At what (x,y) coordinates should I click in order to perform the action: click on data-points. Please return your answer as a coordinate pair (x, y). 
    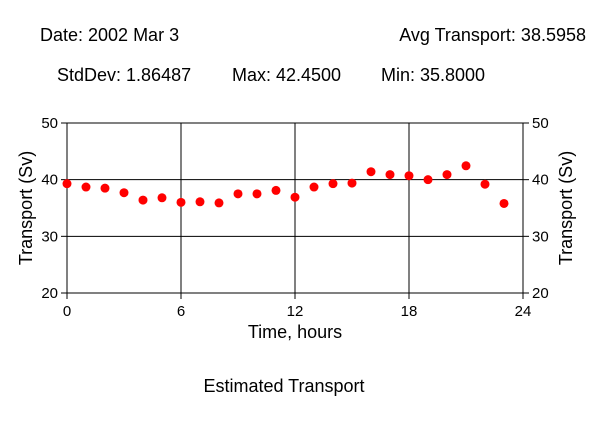
    Looking at the image, I should click on (285, 184).